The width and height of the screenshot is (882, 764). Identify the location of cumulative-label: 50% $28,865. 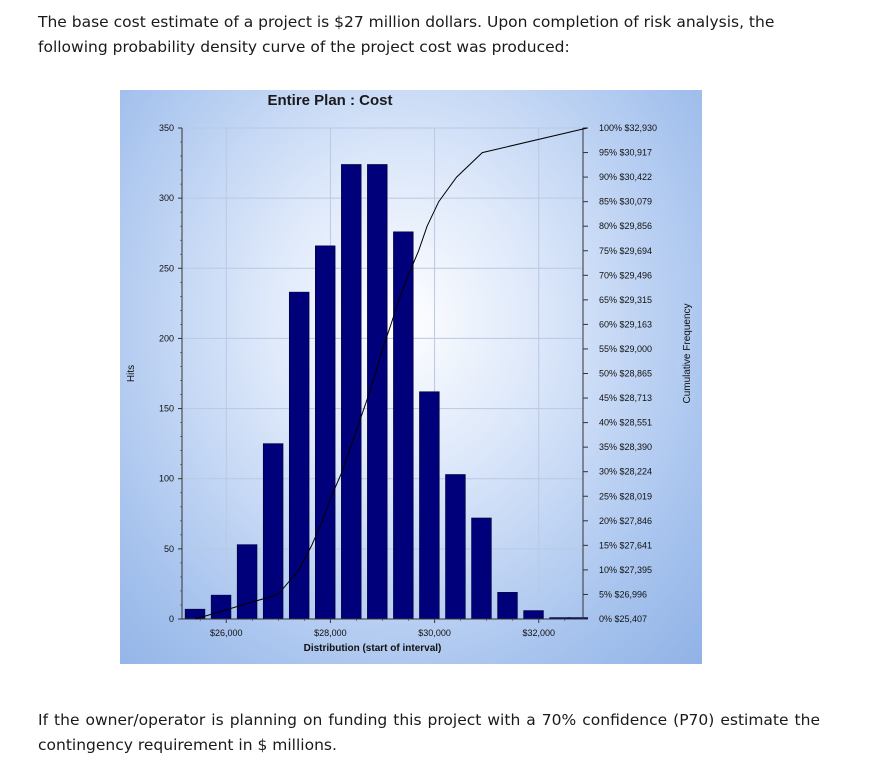
(625, 374).